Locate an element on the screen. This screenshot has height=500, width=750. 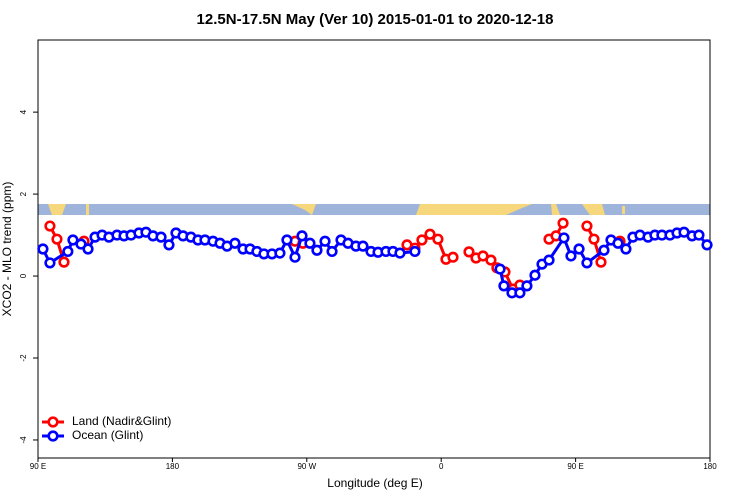
y-tick-label: 0 is located at coordinates (23, 275).